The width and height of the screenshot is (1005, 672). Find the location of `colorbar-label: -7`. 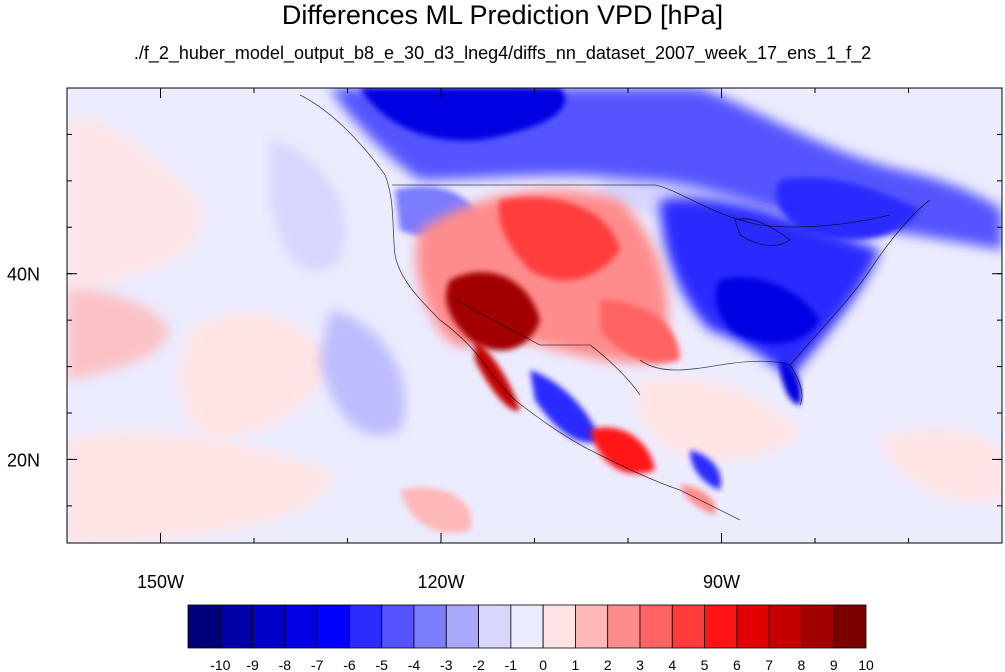

colorbar-label: -7 is located at coordinates (317, 664).